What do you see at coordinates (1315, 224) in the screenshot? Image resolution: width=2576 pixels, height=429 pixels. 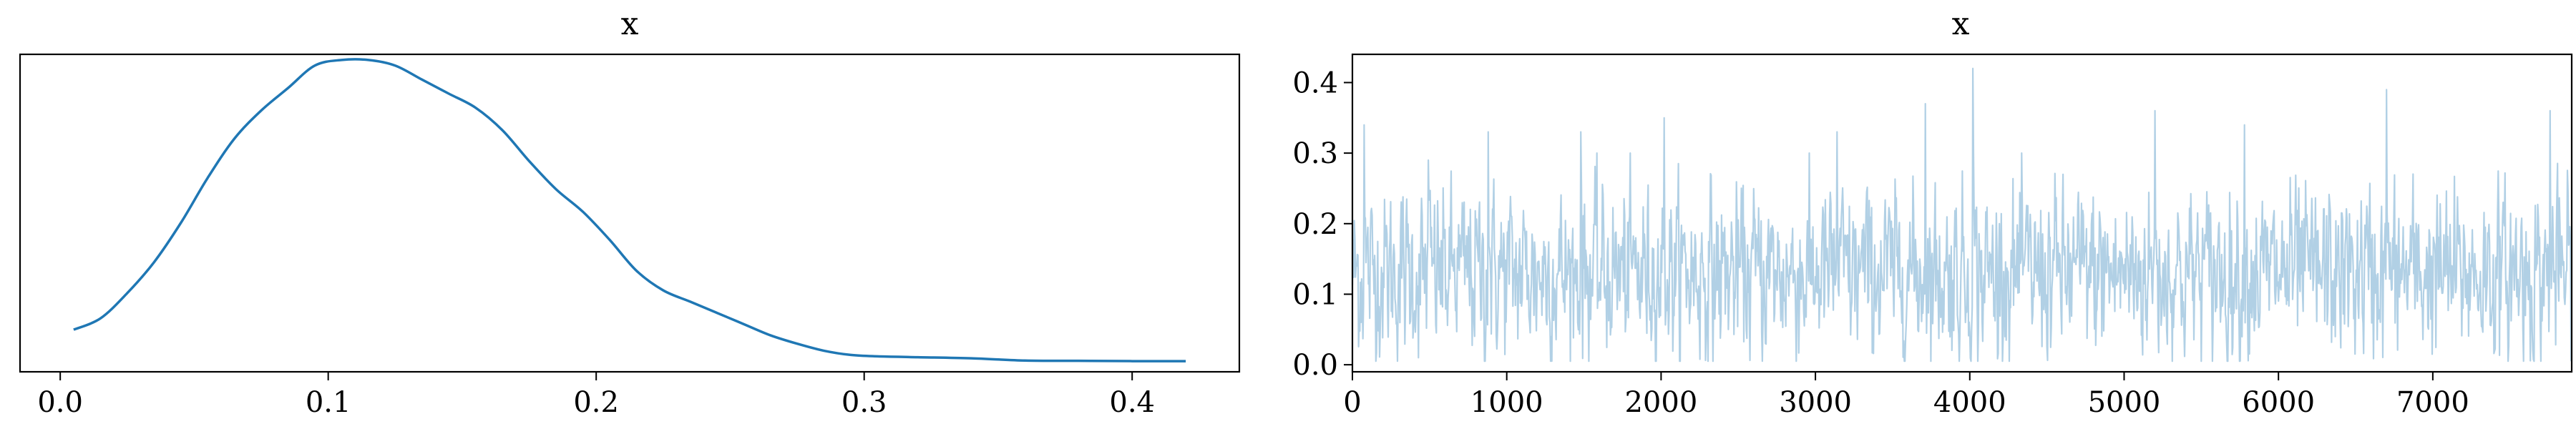 I see `trace-y-tick-label: 0.2` at bounding box center [1315, 224].